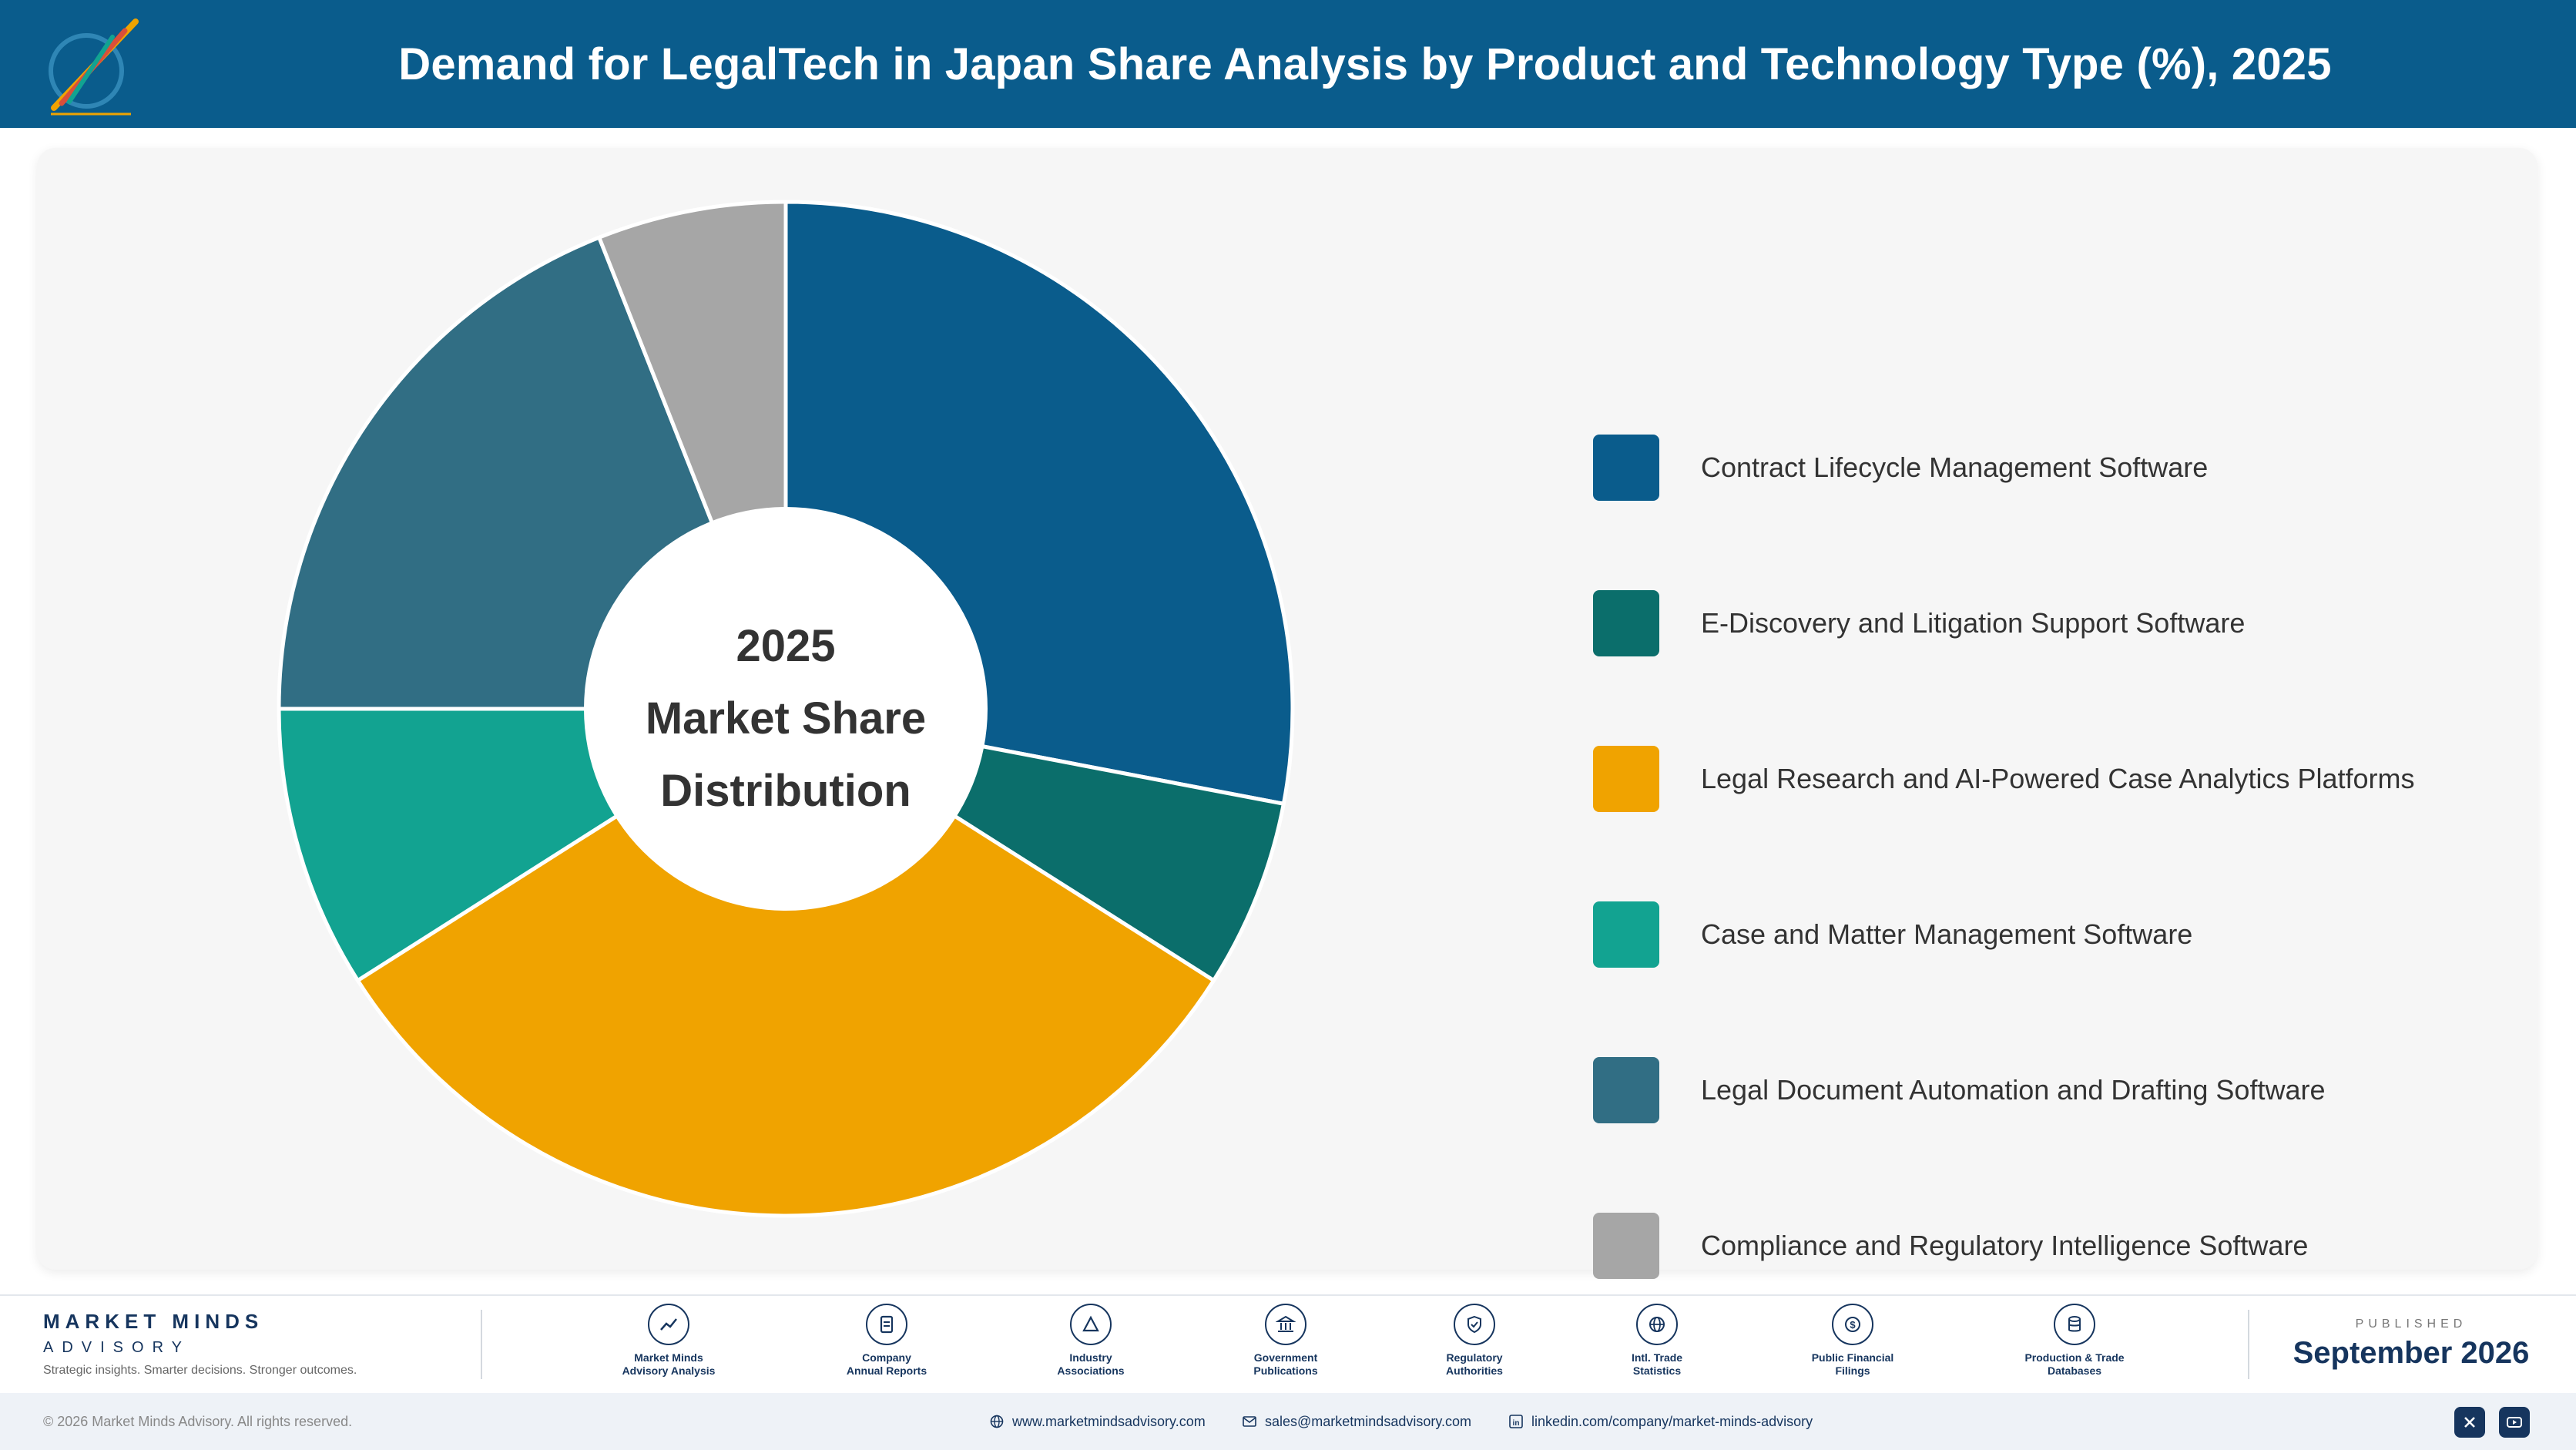 The width and height of the screenshot is (2576, 1450). I want to click on email-link: sales@marketmindsadvisory.com, so click(1356, 1421).